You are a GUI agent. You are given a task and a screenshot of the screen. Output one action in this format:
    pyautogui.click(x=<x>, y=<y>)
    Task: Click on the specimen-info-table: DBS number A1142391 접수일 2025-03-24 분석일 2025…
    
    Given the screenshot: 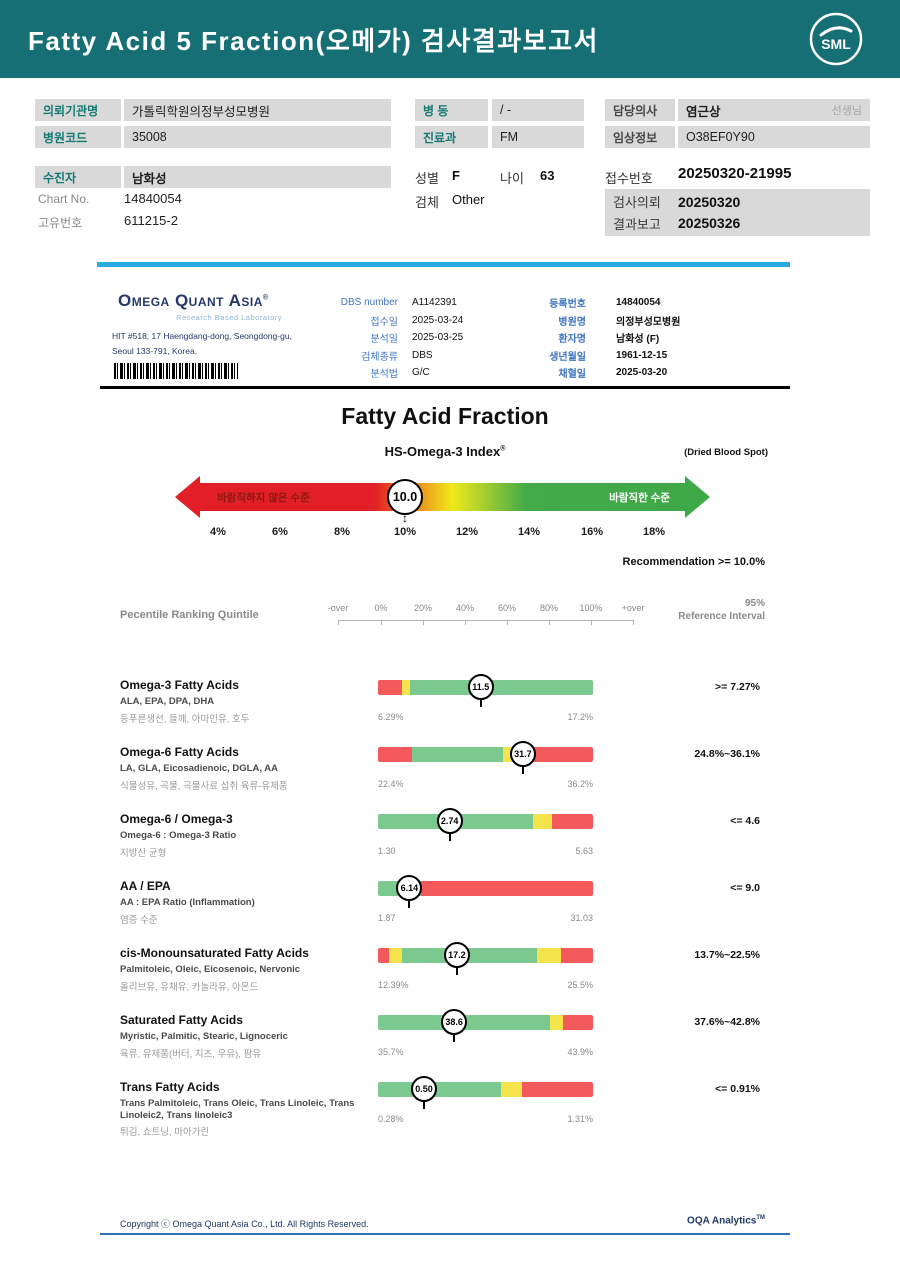 What is the action you would take?
    pyautogui.click(x=395, y=338)
    